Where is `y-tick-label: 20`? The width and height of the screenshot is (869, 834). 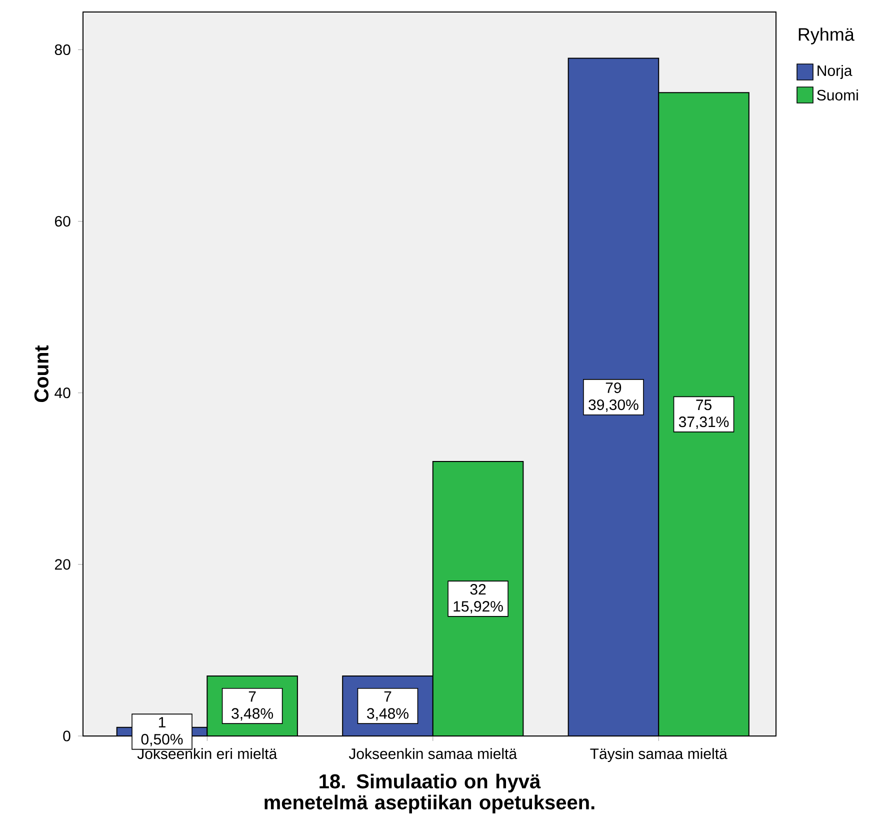 y-tick-label: 20 is located at coordinates (62, 564).